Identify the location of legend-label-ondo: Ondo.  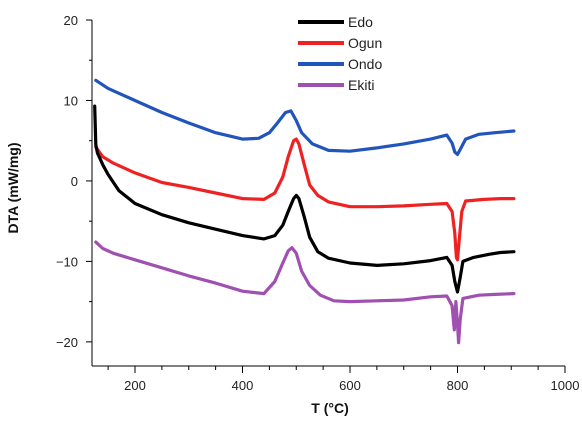
(365, 64).